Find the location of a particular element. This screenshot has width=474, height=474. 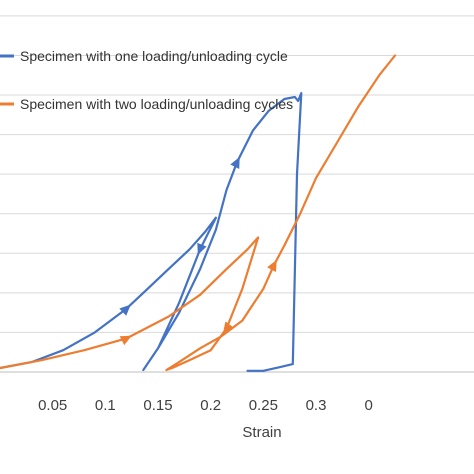

x-tick-label-7: 0 is located at coordinates (368, 405).